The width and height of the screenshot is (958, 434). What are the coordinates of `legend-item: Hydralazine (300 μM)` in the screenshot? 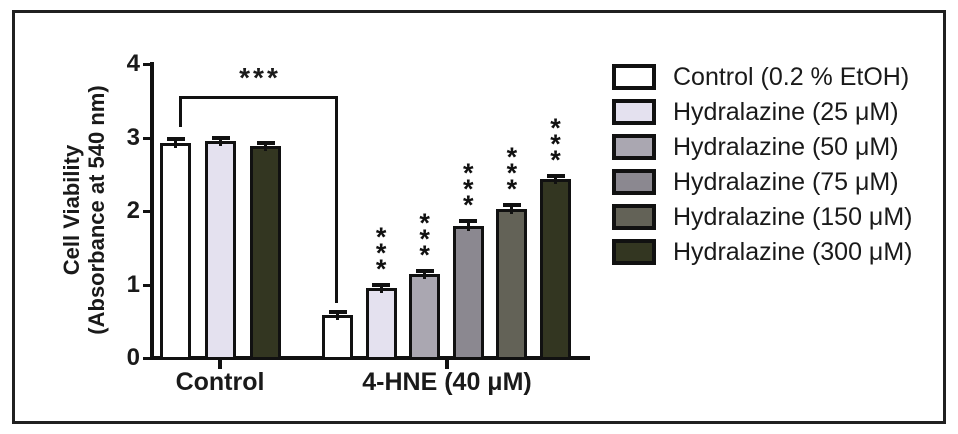 It's located at (762, 252).